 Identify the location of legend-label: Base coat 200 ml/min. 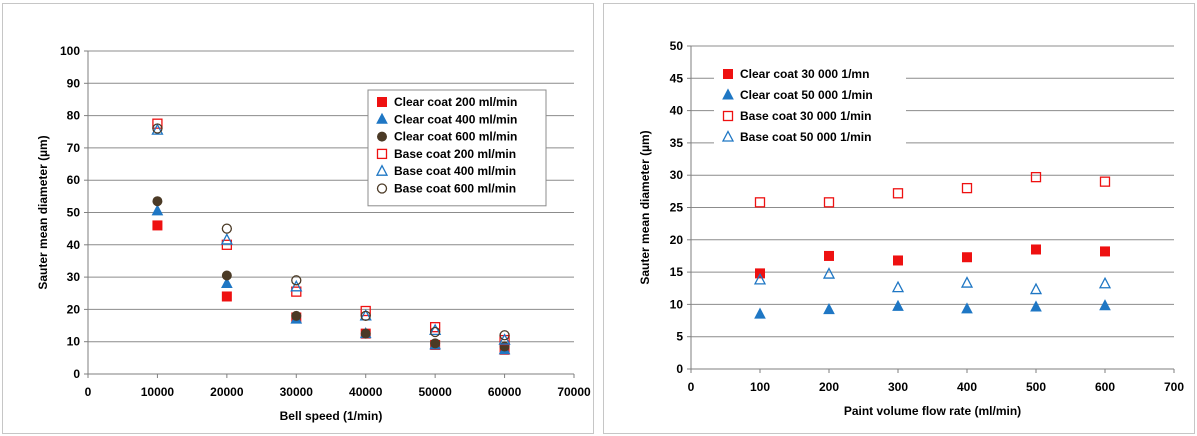
(455, 154).